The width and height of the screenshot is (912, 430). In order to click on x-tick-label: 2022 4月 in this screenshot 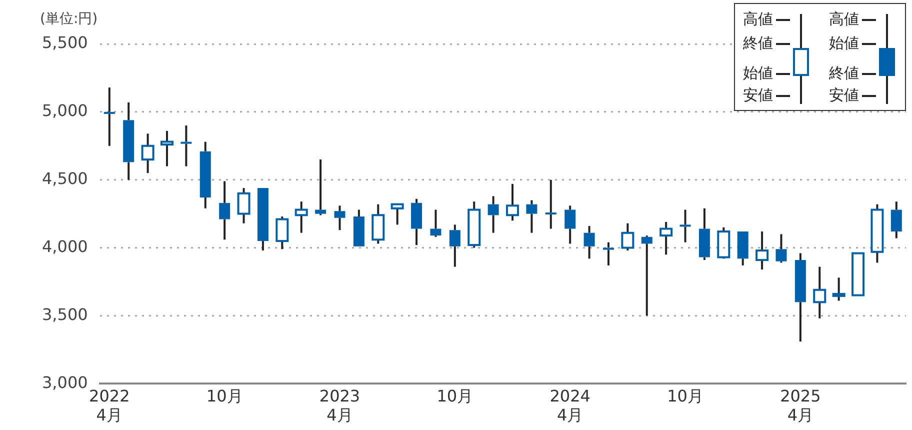, I will do `click(109, 405)`.